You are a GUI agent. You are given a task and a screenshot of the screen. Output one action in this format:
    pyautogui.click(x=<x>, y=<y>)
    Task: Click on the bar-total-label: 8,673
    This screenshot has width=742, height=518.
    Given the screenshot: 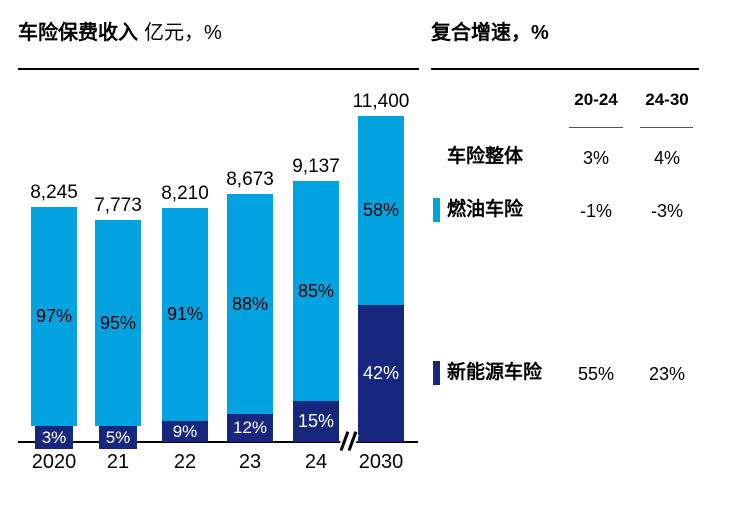 What is the action you would take?
    pyautogui.click(x=250, y=179)
    